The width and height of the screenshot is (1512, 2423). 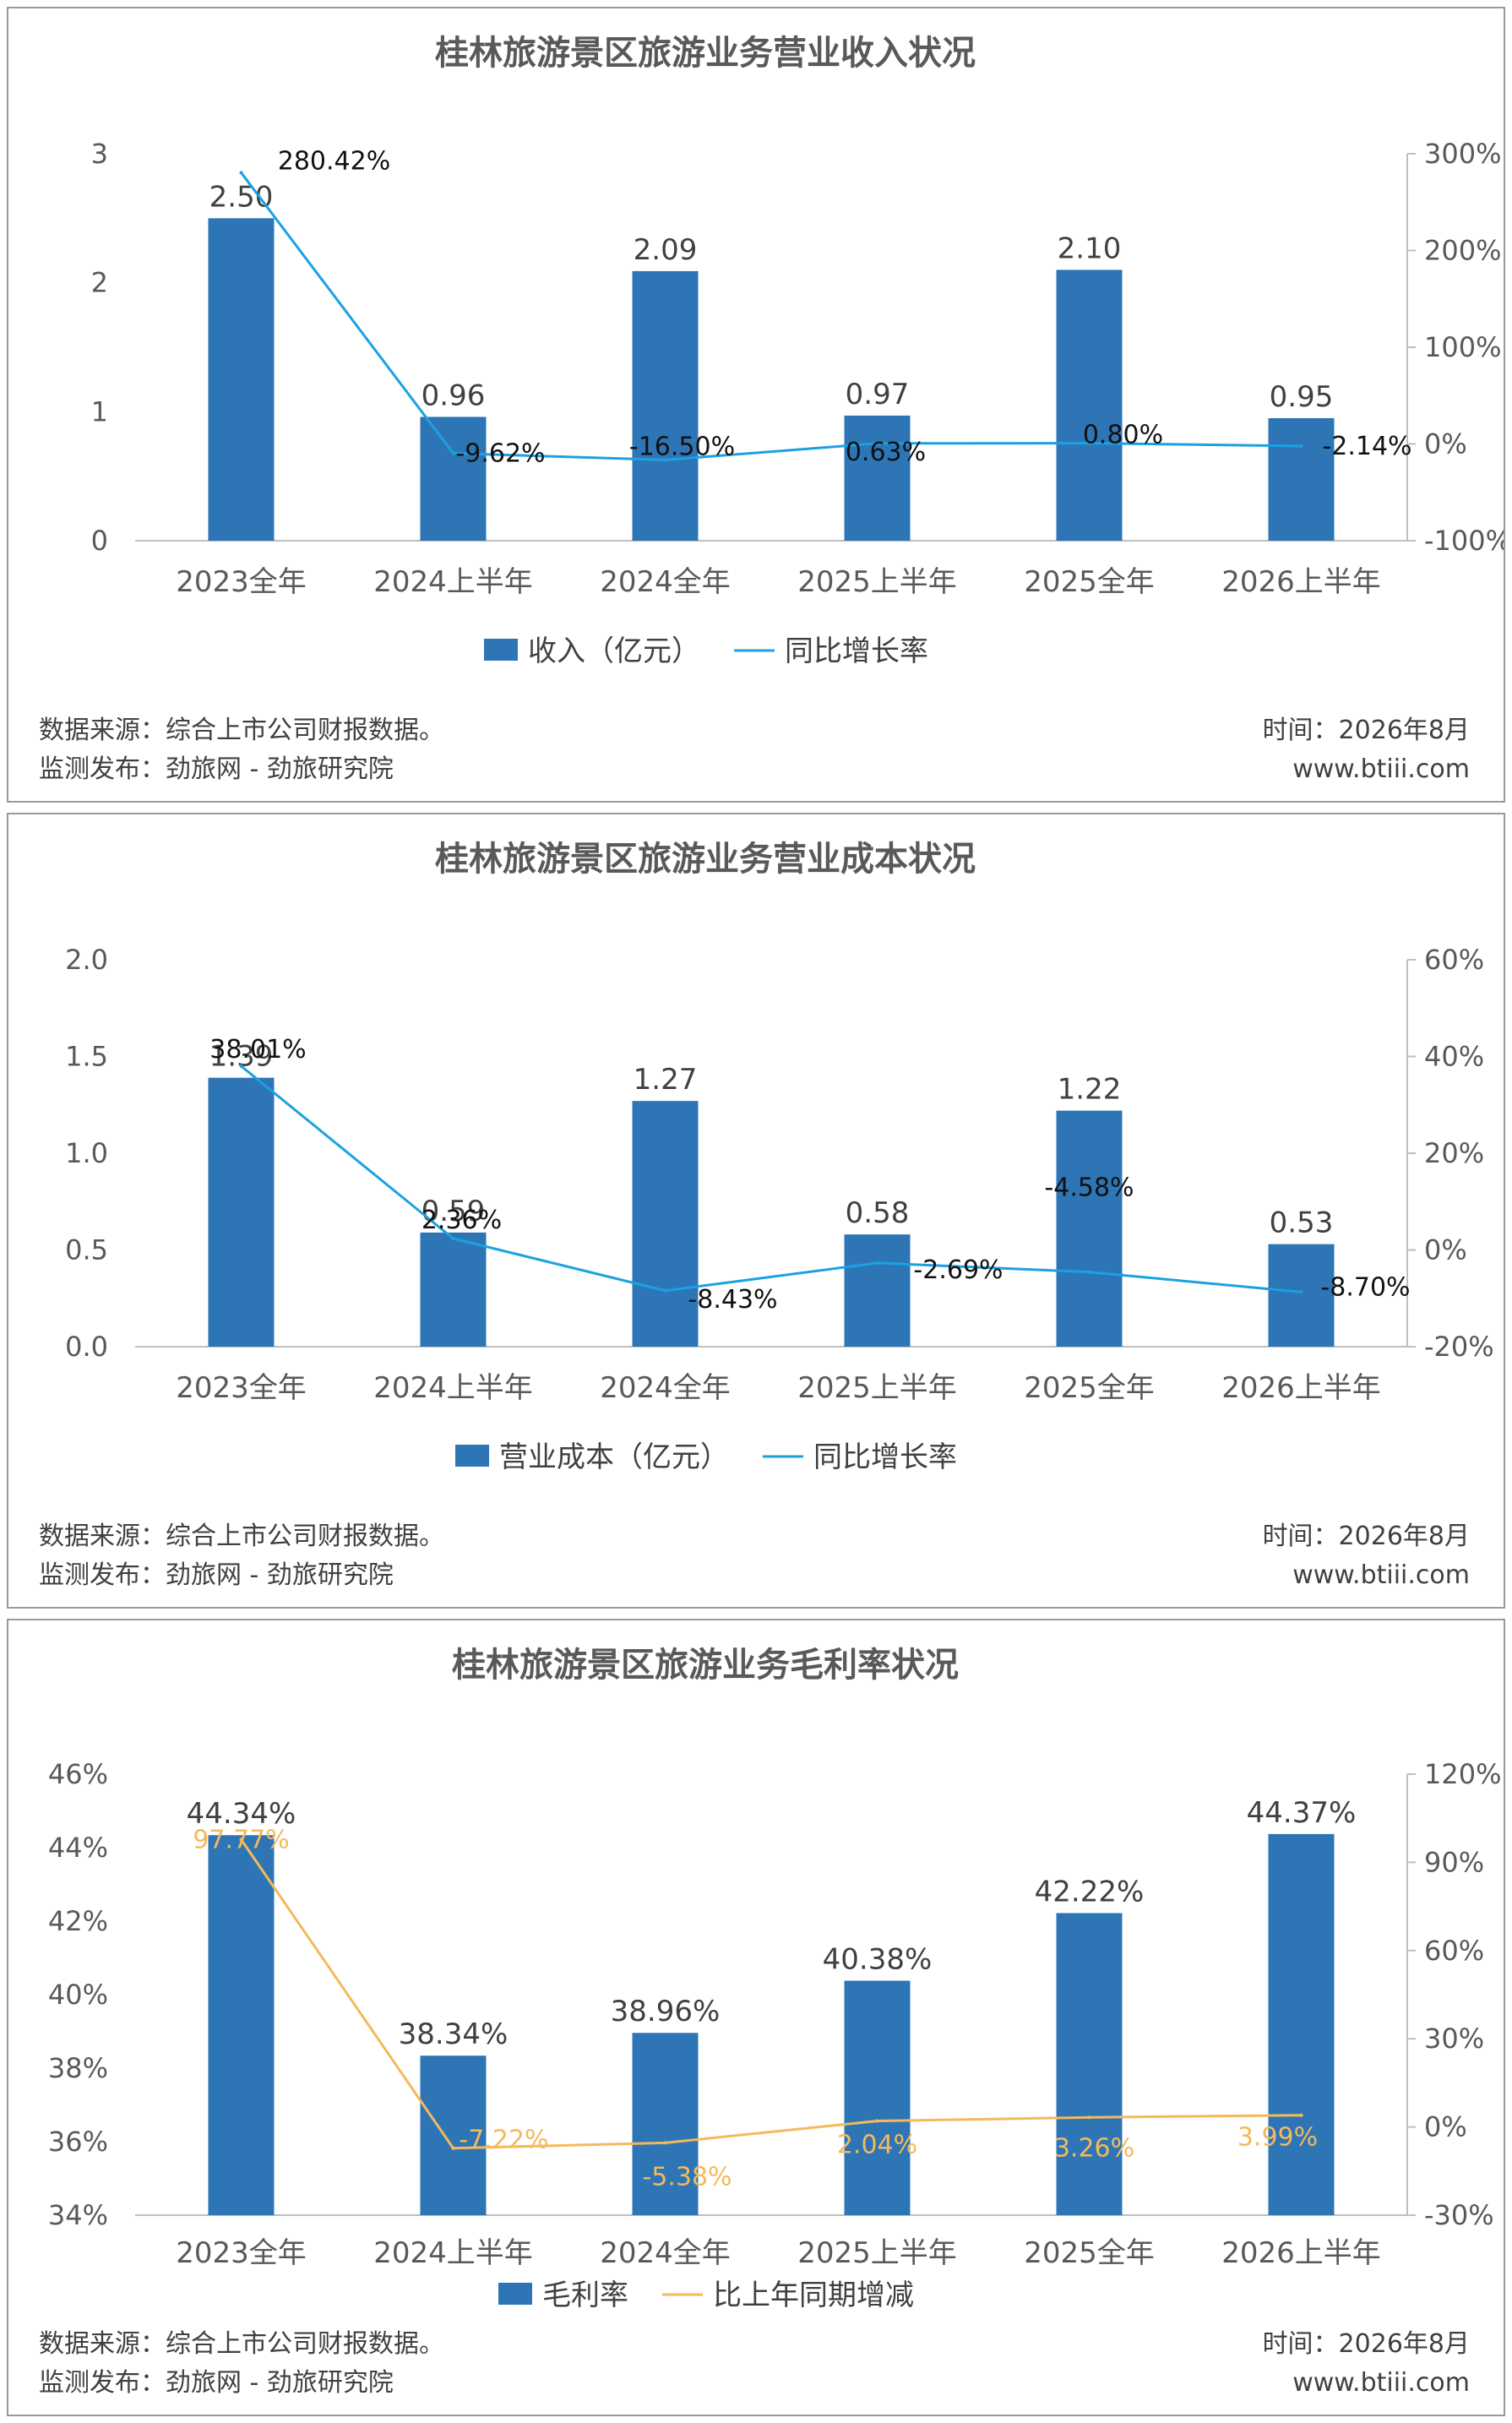 I want to click on left-tick-label: 0.5, so click(x=86, y=1250).